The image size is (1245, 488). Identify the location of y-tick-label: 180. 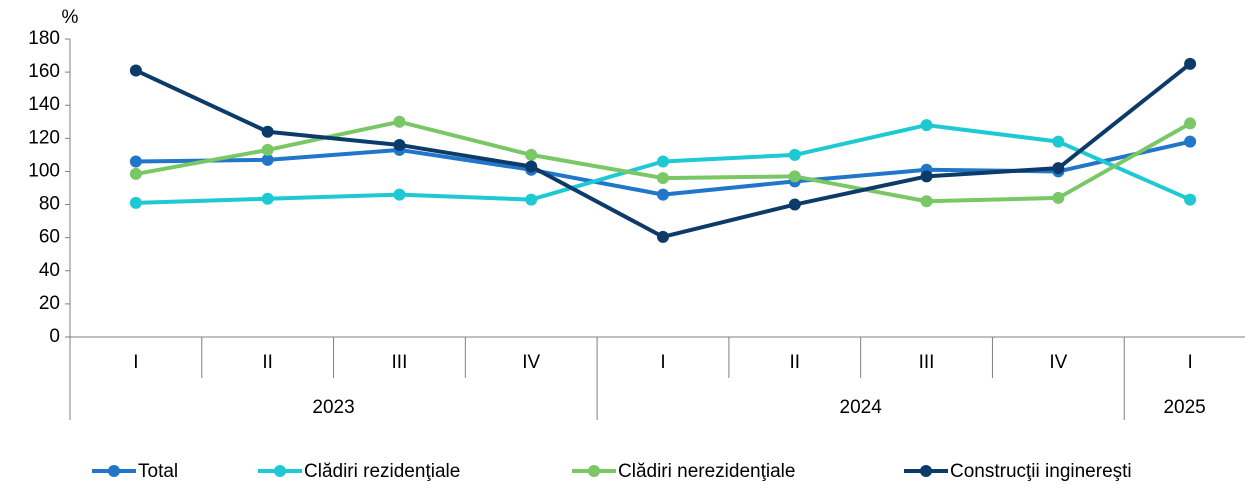
(44, 38).